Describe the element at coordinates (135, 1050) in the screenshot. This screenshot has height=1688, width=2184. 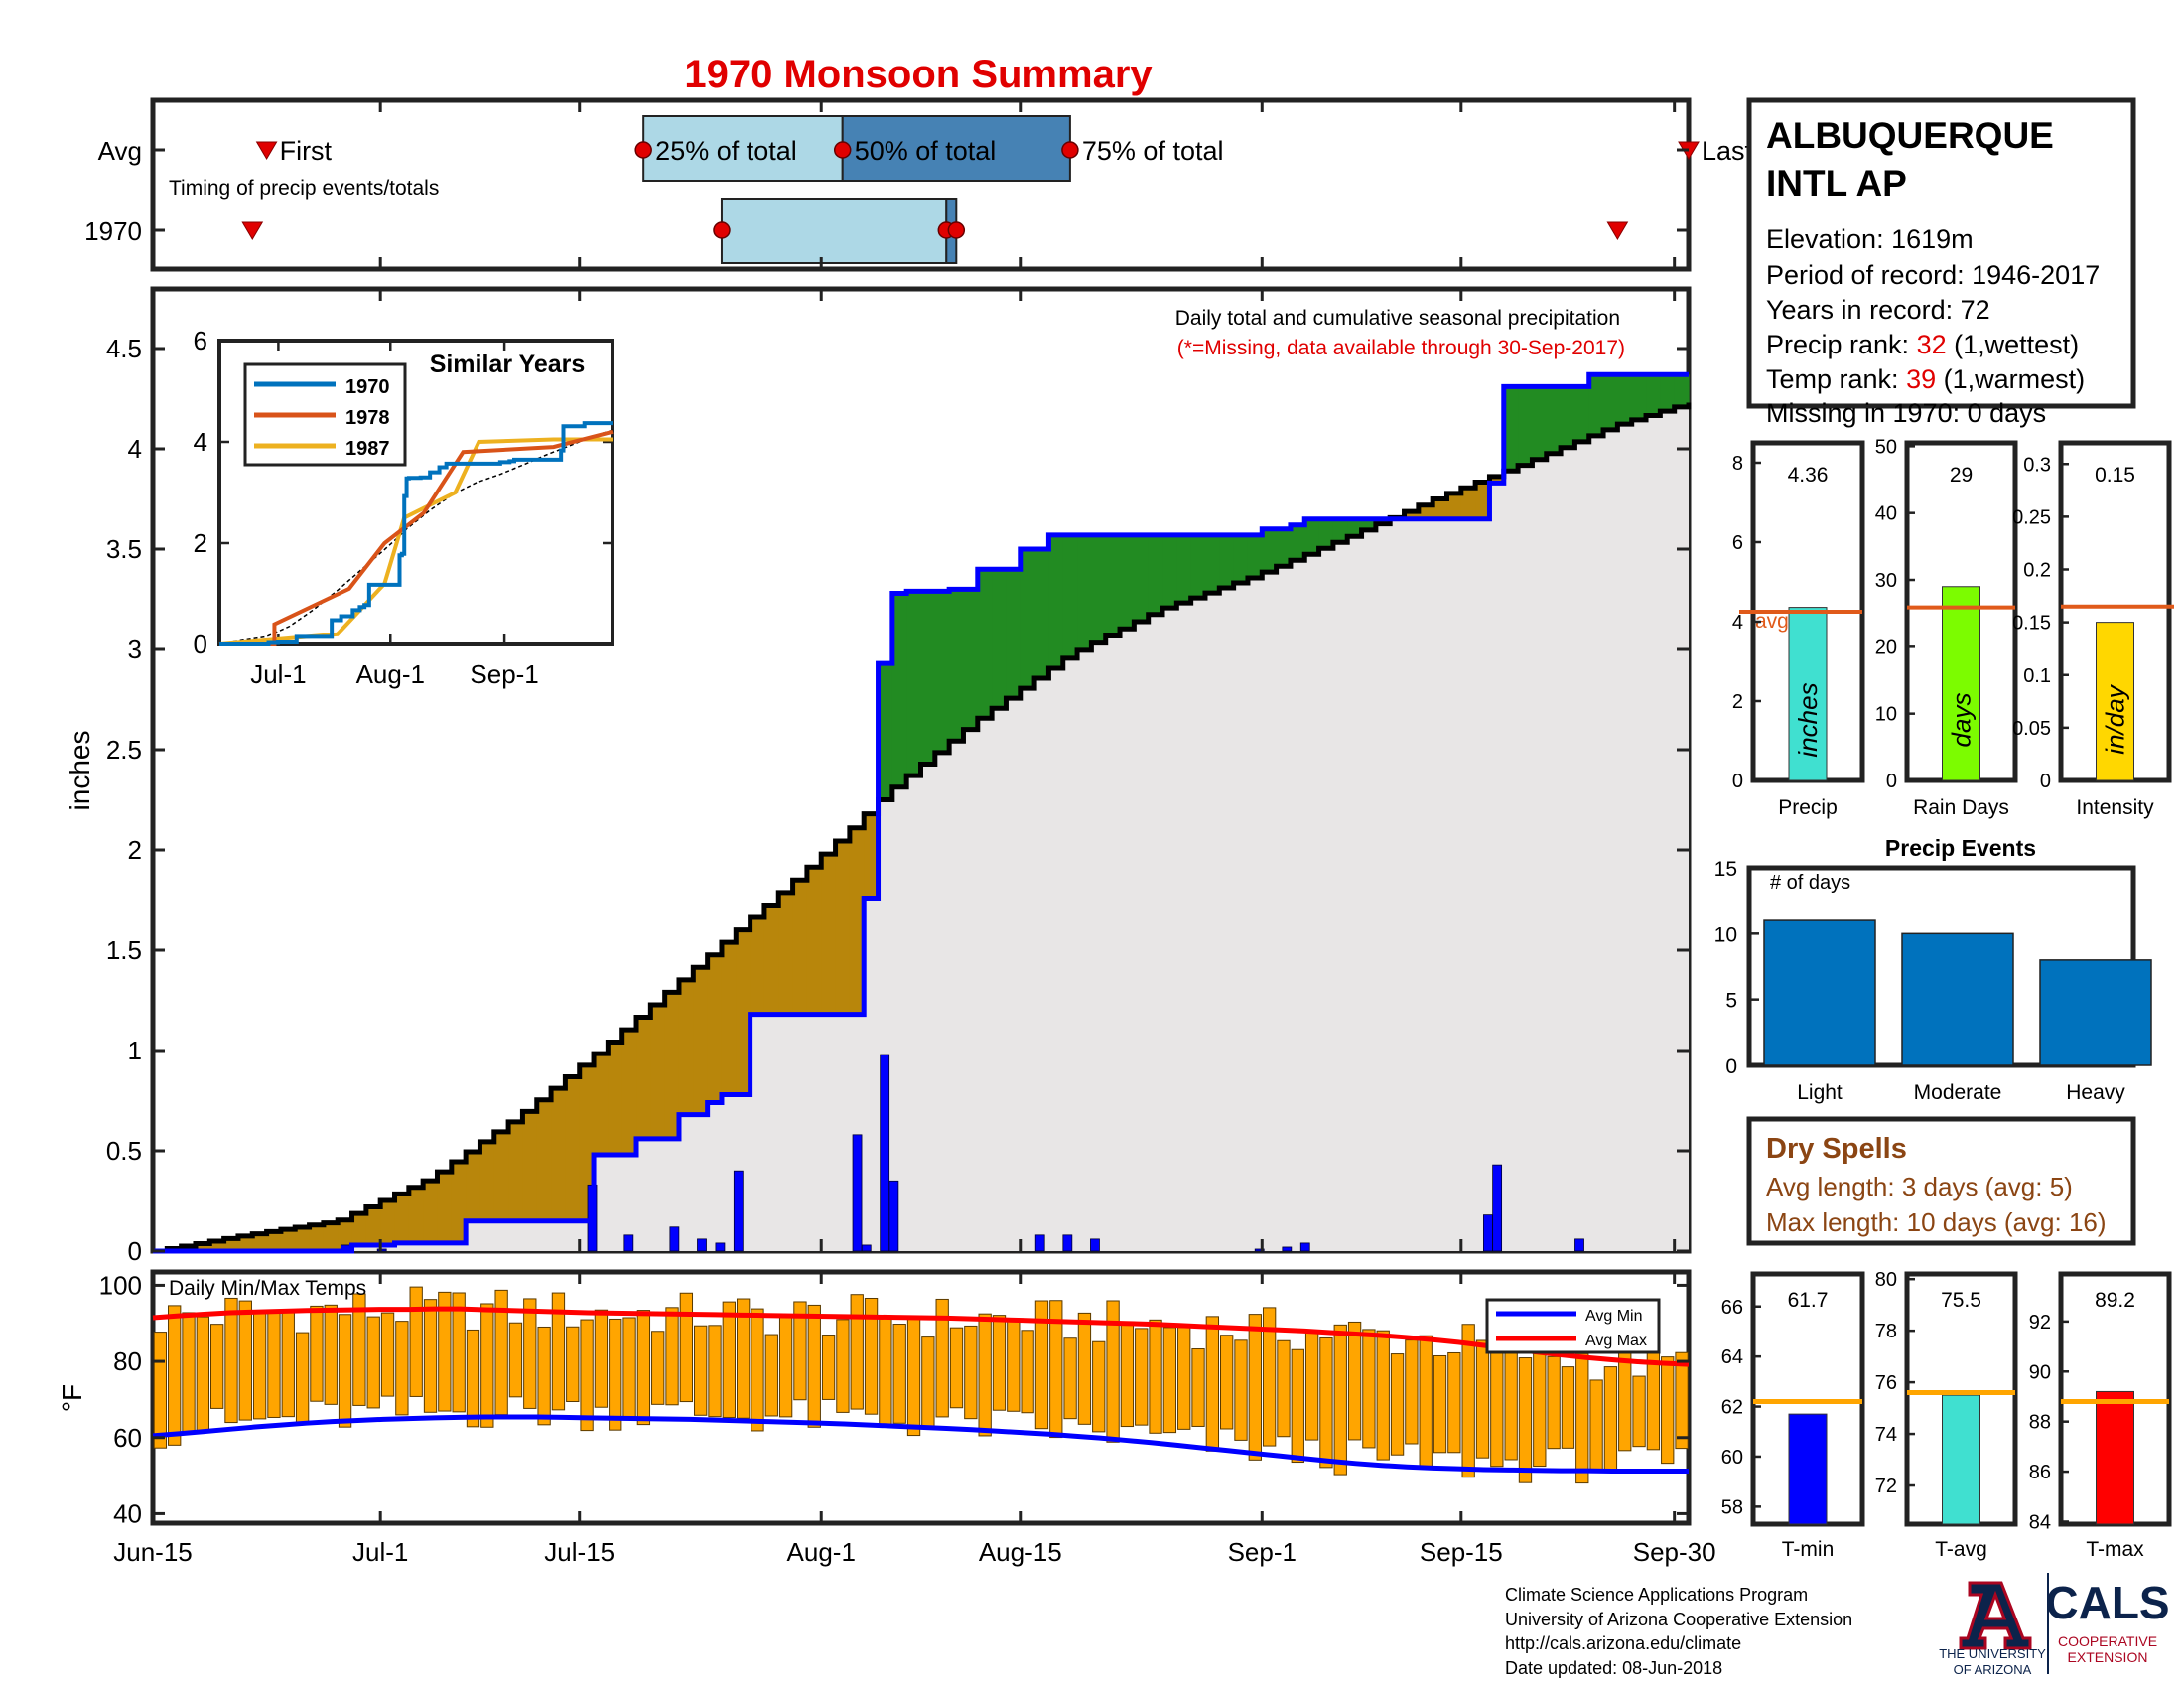
I see `main-ytick-label: 1` at that location.